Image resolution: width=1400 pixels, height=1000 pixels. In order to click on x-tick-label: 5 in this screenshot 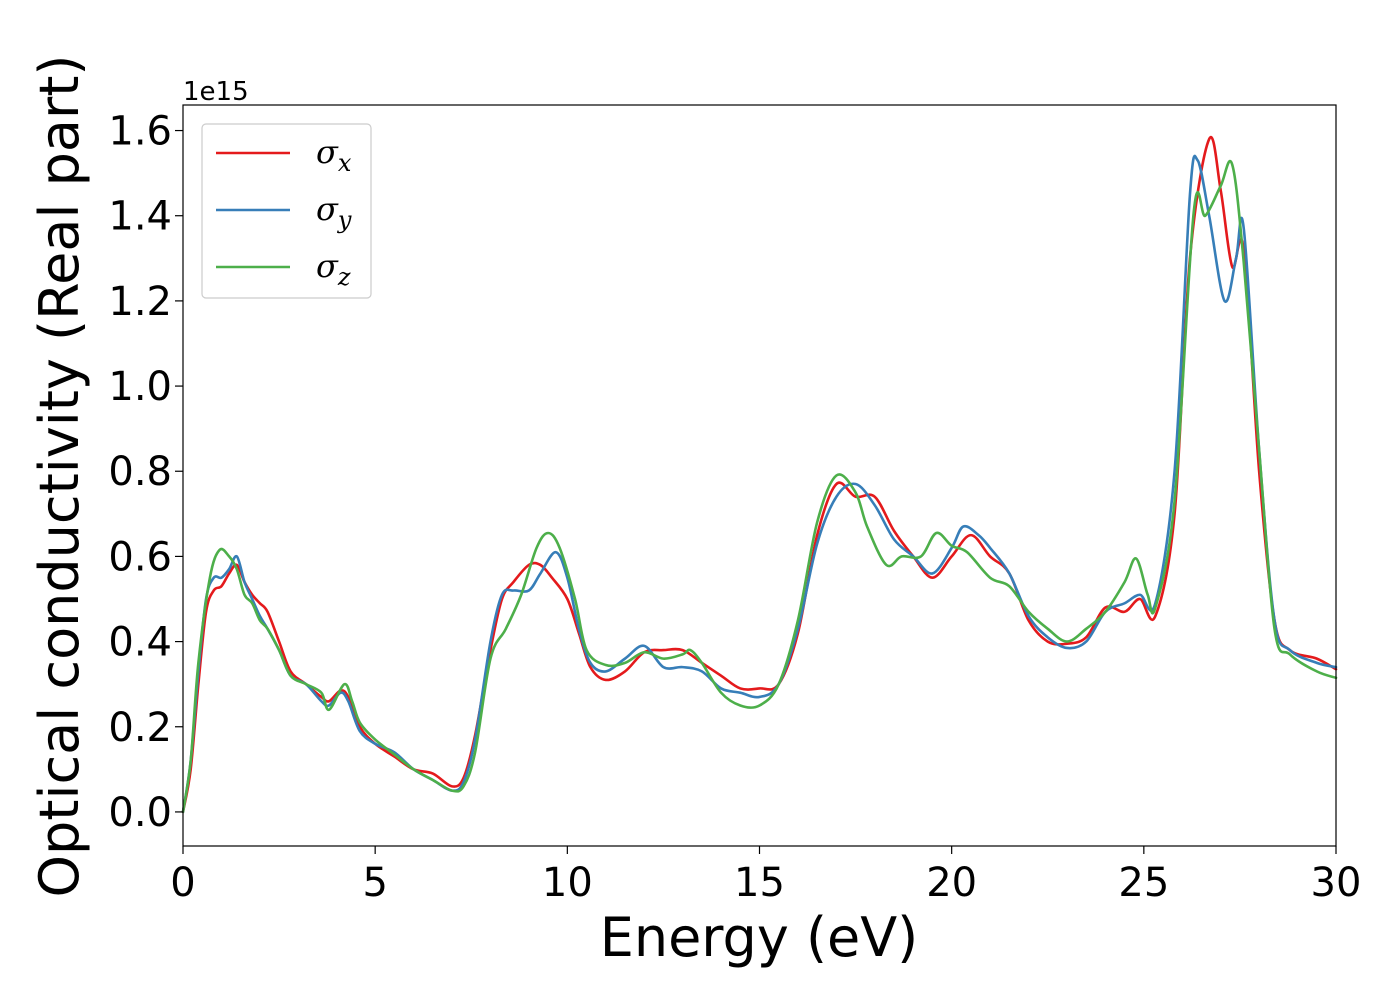, I will do `click(374, 883)`.